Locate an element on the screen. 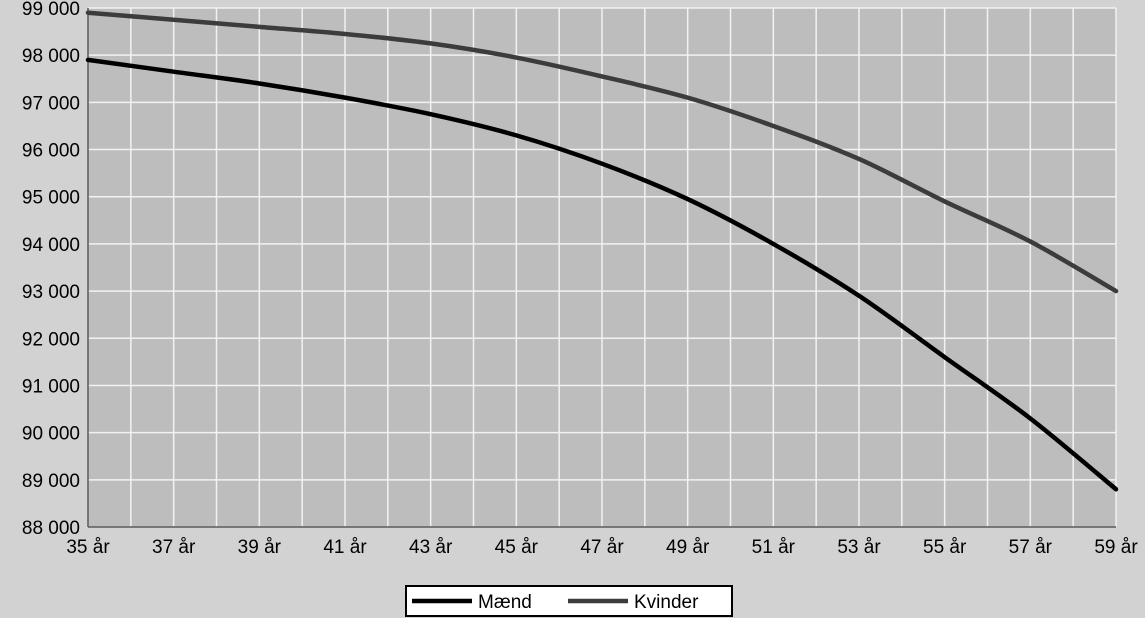 This screenshot has width=1145, height=618. x-tick-label: 51 år is located at coordinates (774, 547).